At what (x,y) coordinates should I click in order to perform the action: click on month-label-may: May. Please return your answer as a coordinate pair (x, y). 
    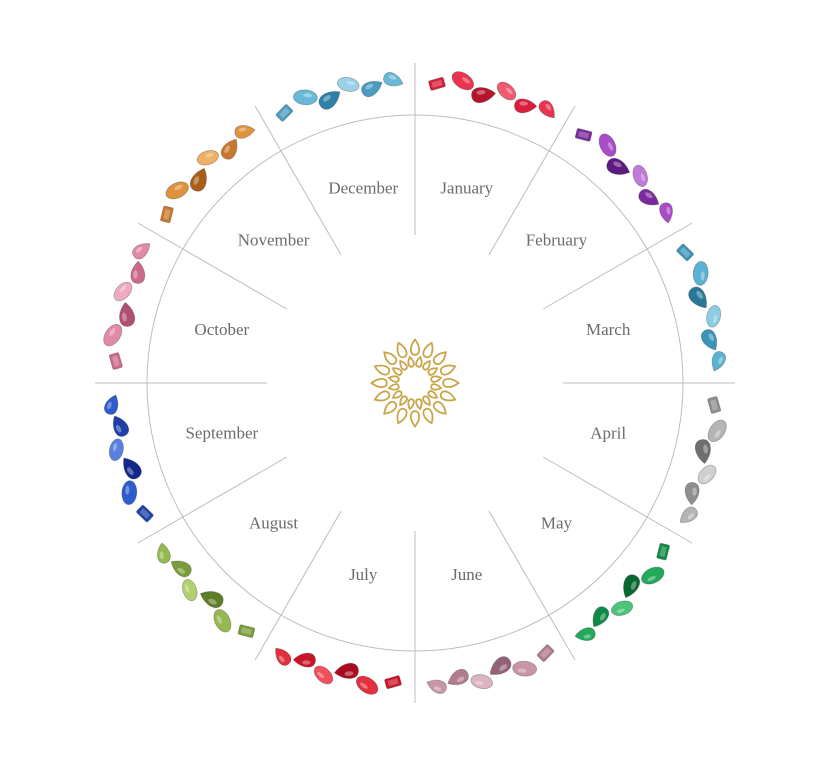
    Looking at the image, I should click on (557, 522).